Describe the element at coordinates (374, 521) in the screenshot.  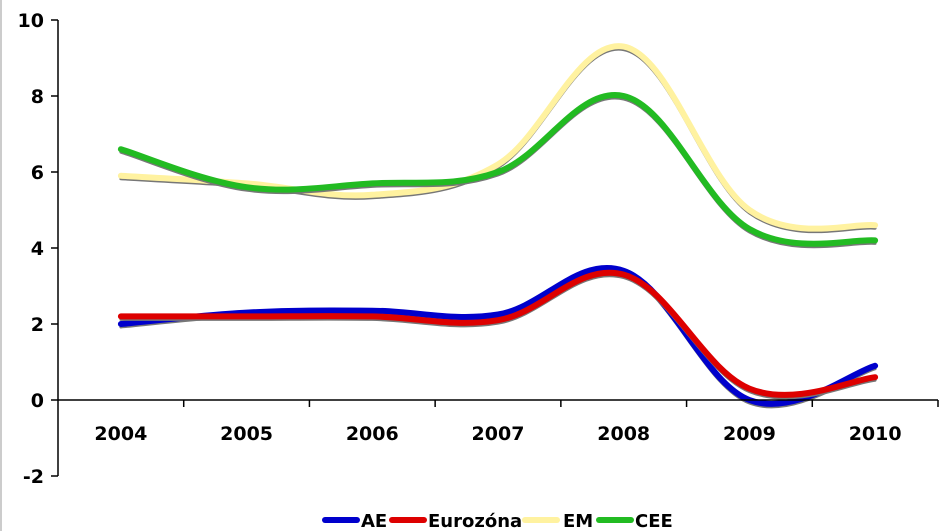
I see `legend-label: AE` at that location.